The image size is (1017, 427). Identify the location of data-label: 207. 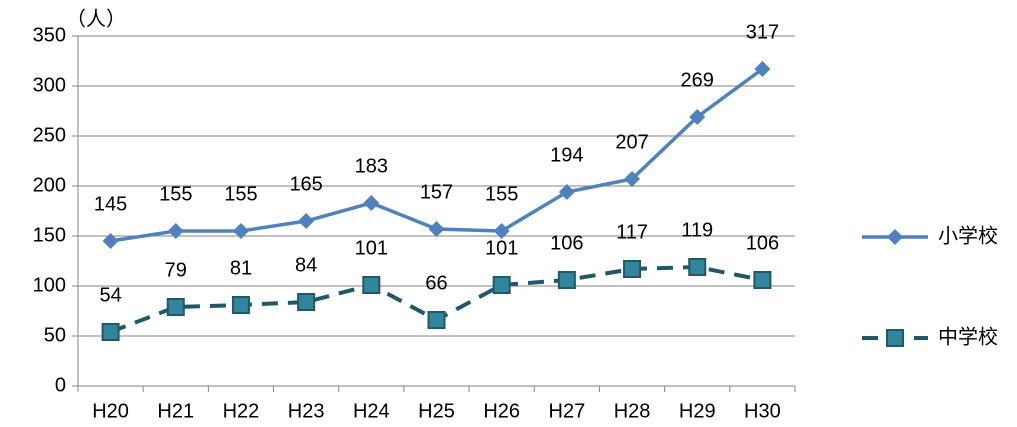
(631, 142).